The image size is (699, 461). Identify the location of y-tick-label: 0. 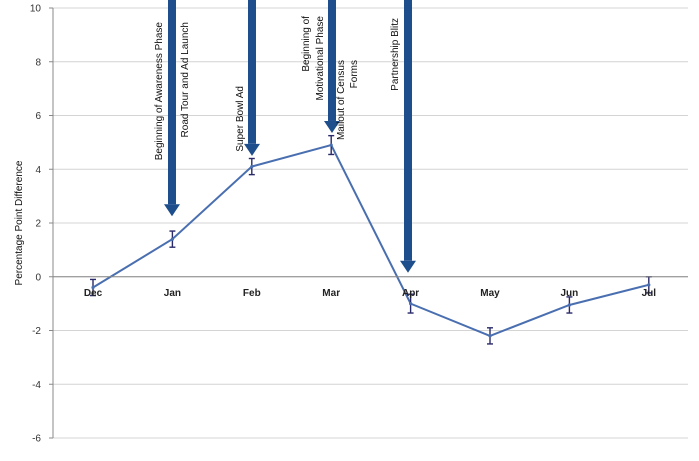
(38, 277).